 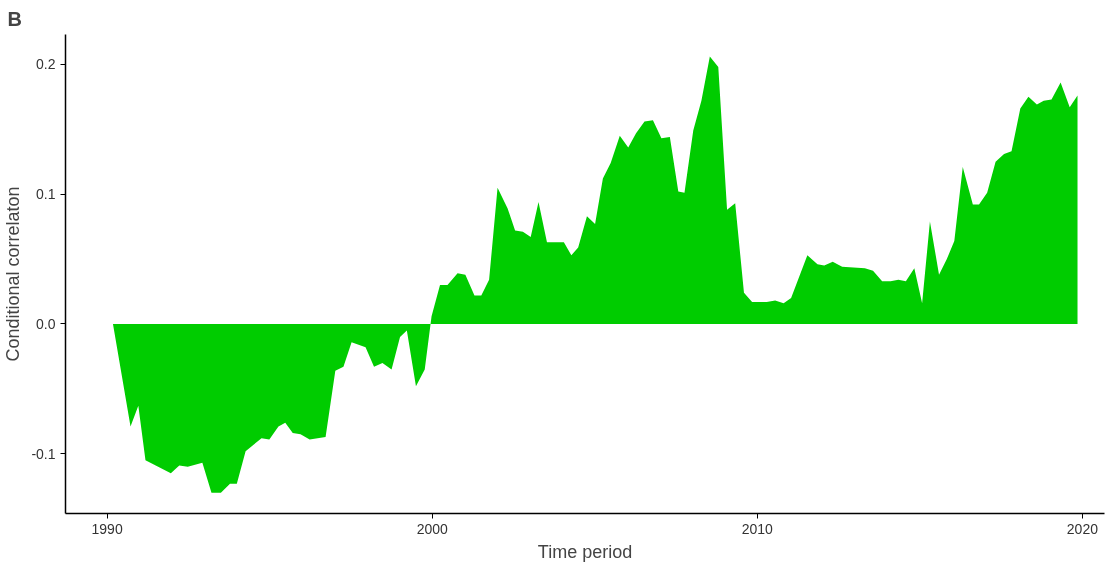 What do you see at coordinates (43, 453) in the screenshot?
I see `y-tick-label: -0.1` at bounding box center [43, 453].